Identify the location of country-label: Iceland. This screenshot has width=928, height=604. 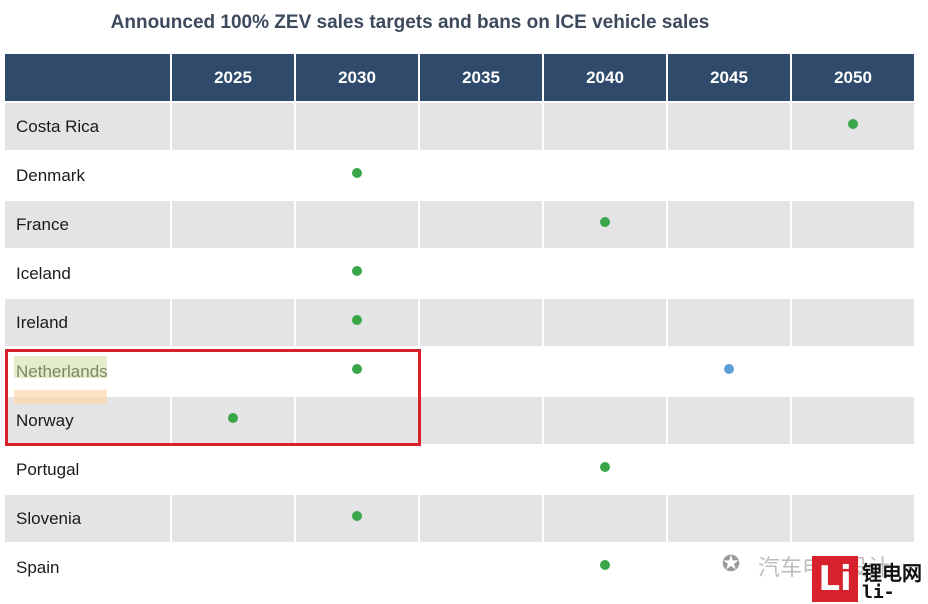
(88, 273).